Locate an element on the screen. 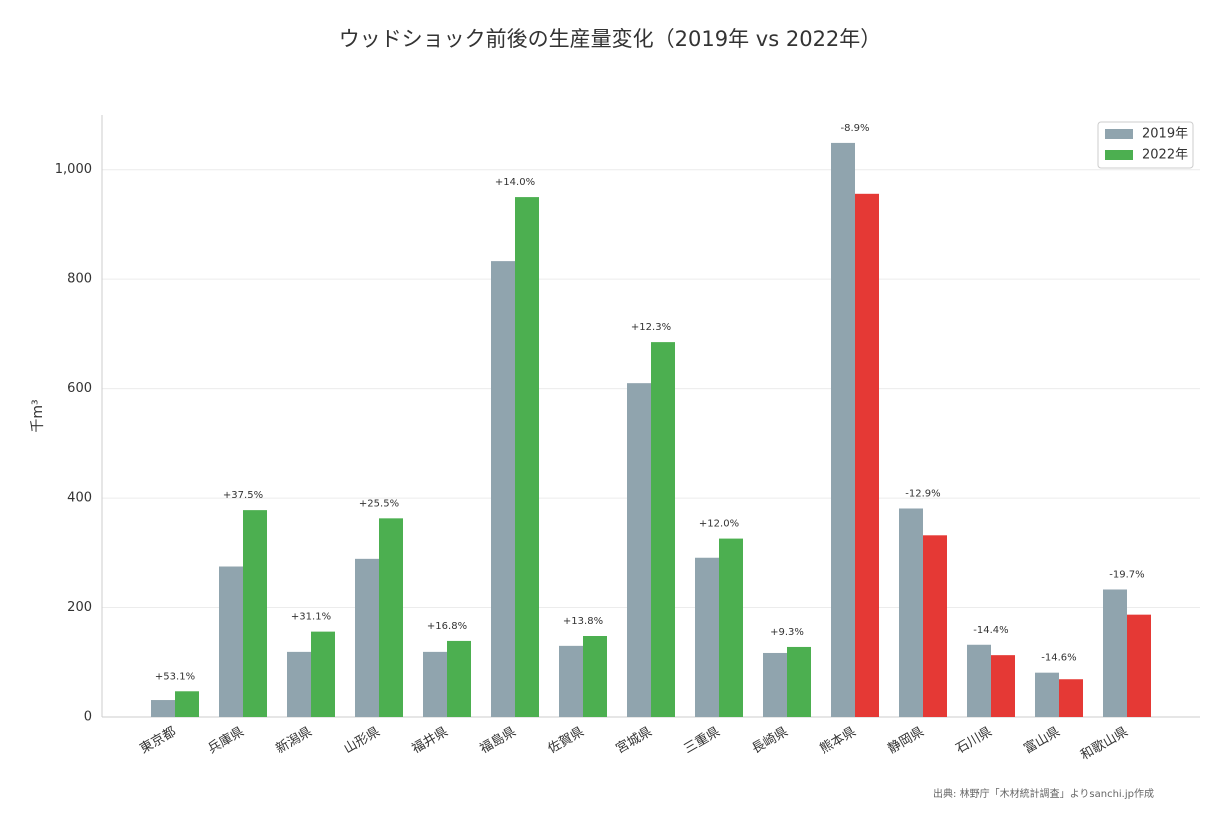 The width and height of the screenshot is (1230, 830). y-tick-label: 400 is located at coordinates (79, 498).